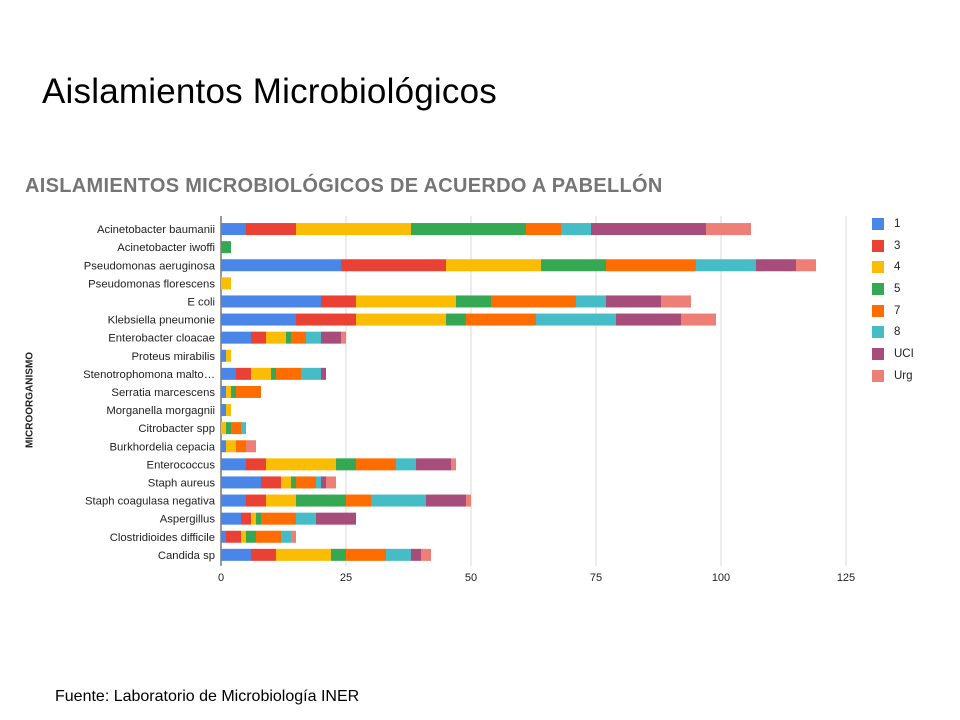 The width and height of the screenshot is (960, 720). Describe the element at coordinates (150, 266) in the screenshot. I see `category-label: Pseudomonas aeruginosa` at that location.